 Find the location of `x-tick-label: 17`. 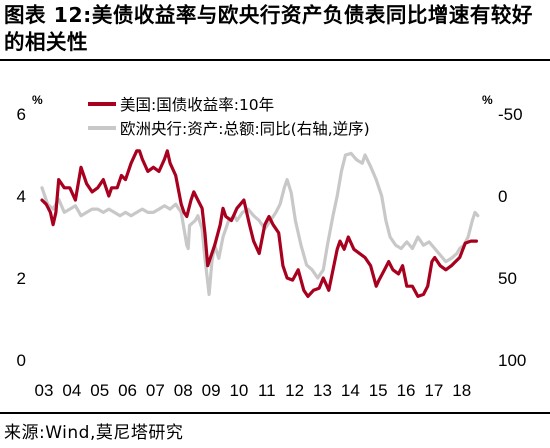

x-tick-label: 17 is located at coordinates (433, 390).